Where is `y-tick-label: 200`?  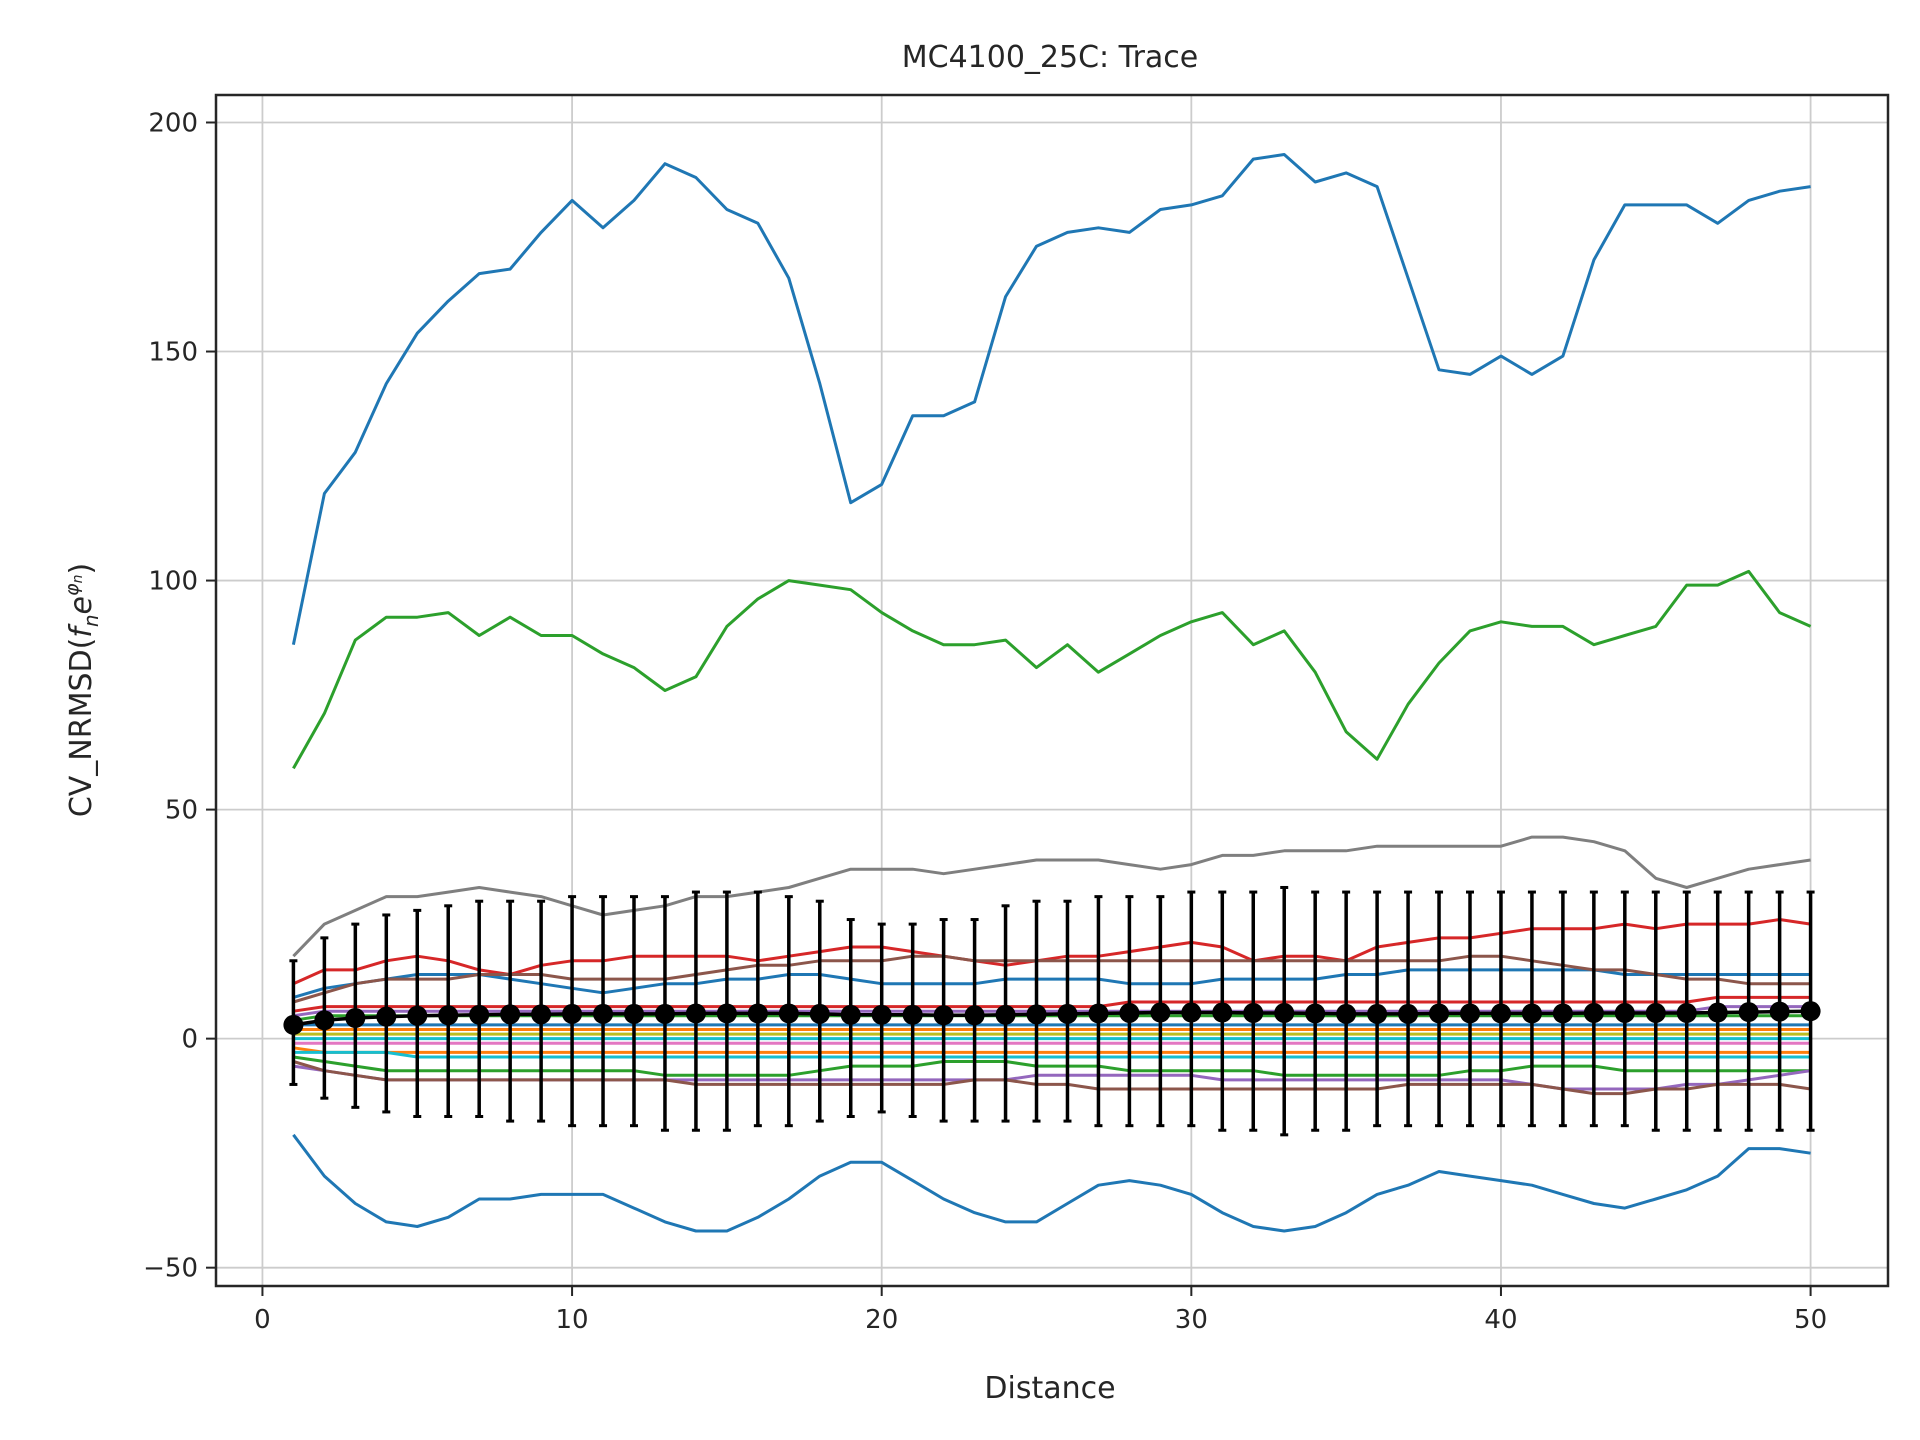 y-tick-label: 200 is located at coordinates (173, 123).